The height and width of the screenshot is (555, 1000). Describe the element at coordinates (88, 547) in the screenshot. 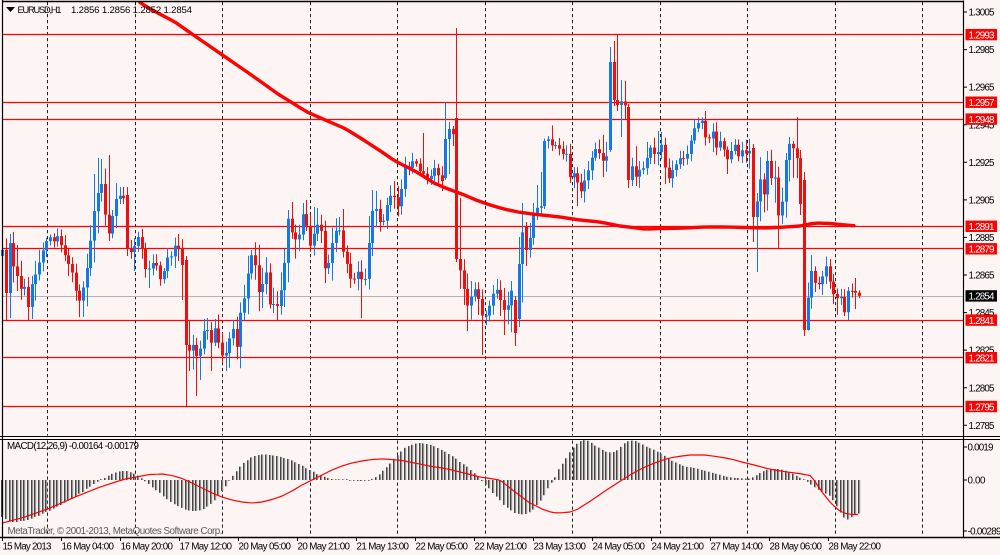

I see `svg-text: 16 May 04:00` at that location.